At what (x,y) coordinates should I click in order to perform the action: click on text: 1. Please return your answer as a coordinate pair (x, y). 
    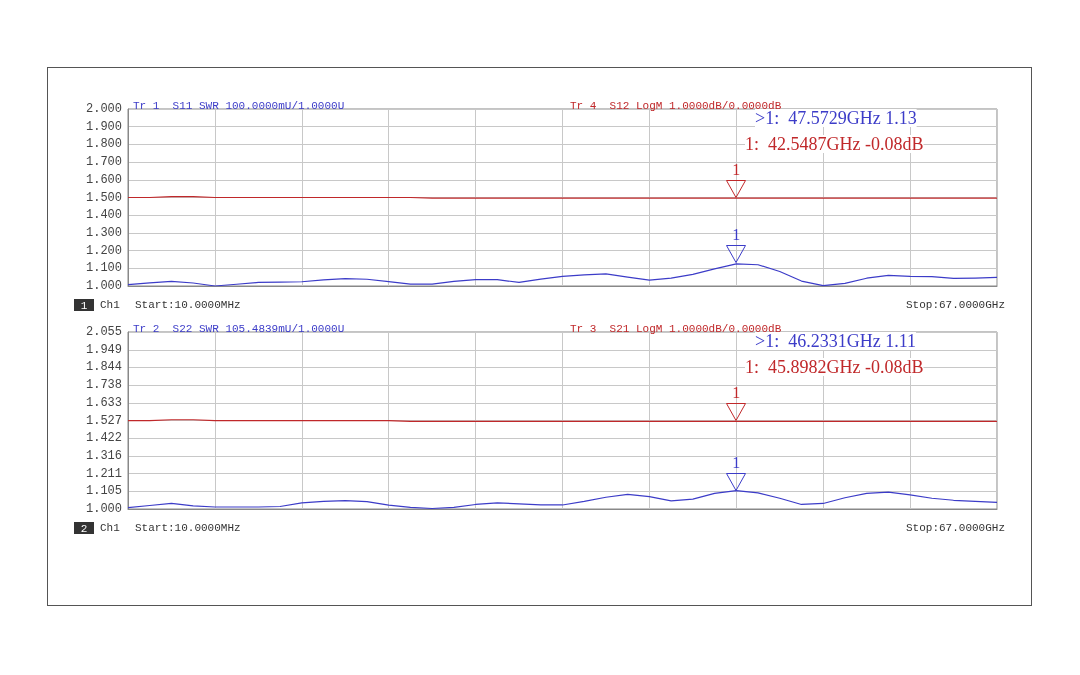
    Looking at the image, I should click on (84, 305).